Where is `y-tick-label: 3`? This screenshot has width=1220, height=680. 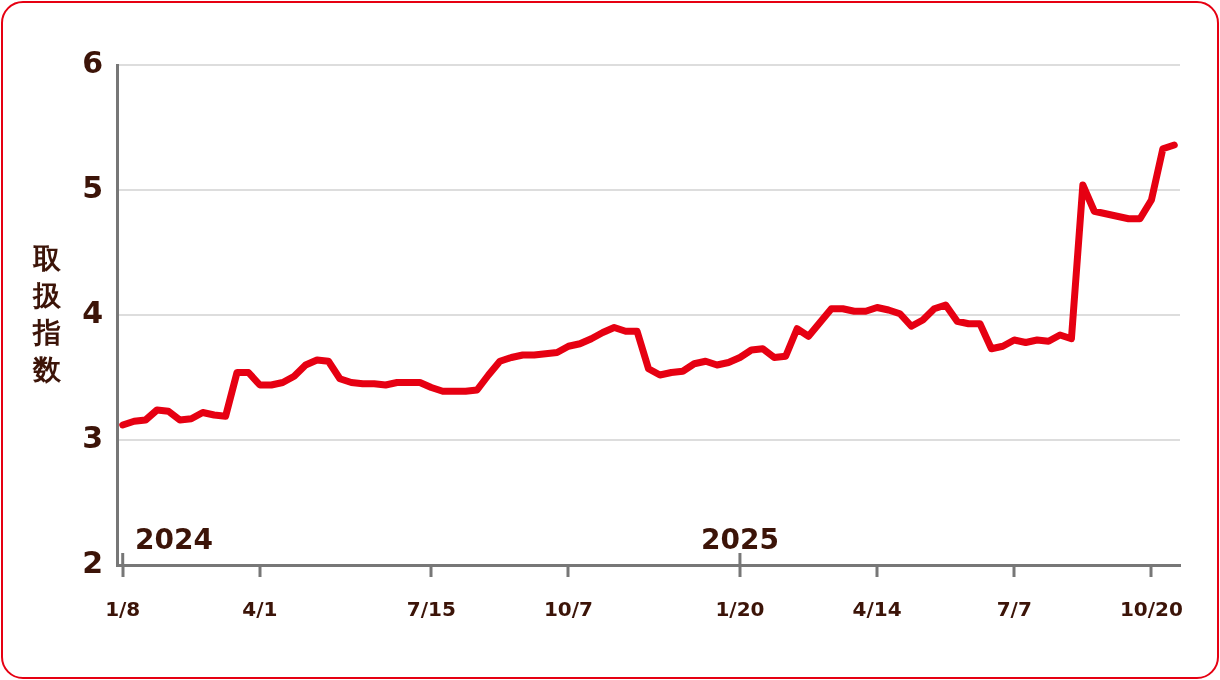 y-tick-label: 3 is located at coordinates (92, 437).